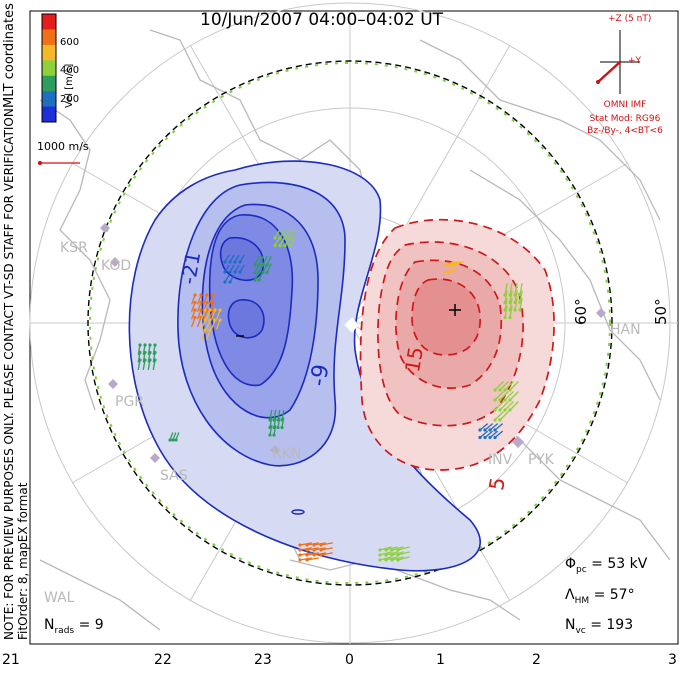 The height and width of the screenshot is (674, 680). What do you see at coordinates (64, 630) in the screenshot?
I see `stat-nrads-sub: rads` at bounding box center [64, 630].